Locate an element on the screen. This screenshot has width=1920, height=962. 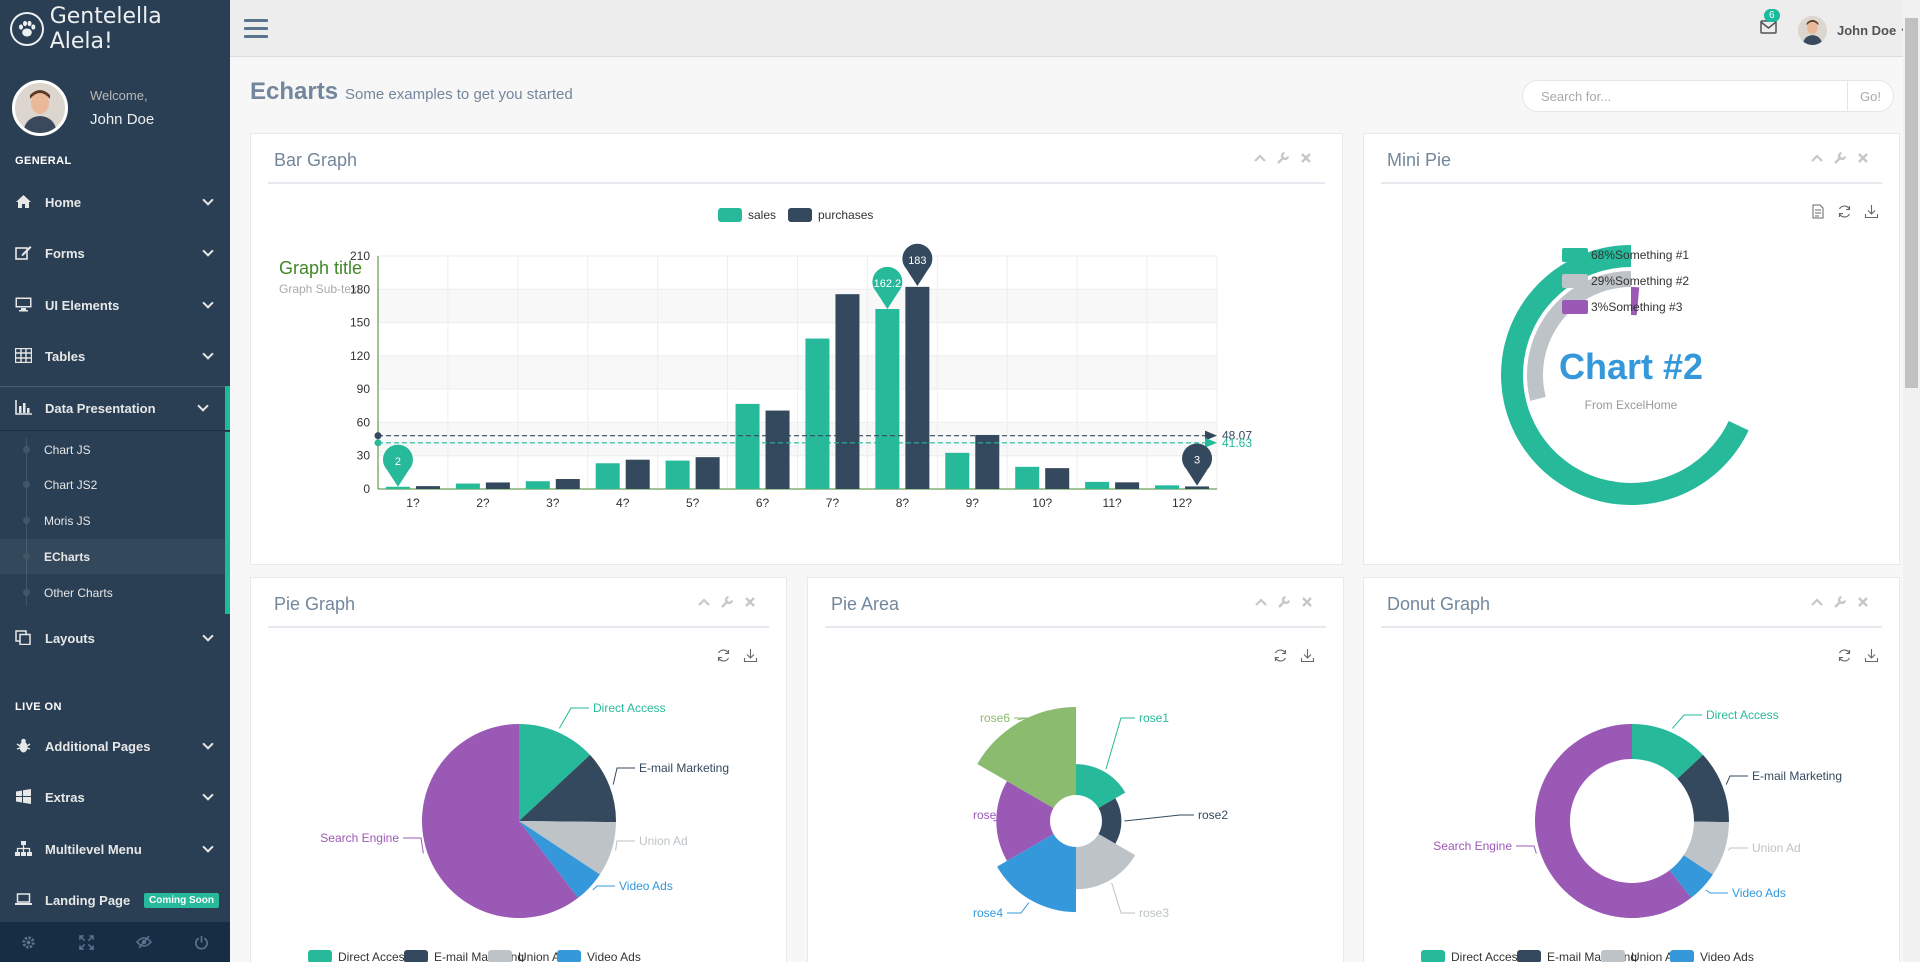
sidebar-item-layouts: Layouts is located at coordinates (115, 638).